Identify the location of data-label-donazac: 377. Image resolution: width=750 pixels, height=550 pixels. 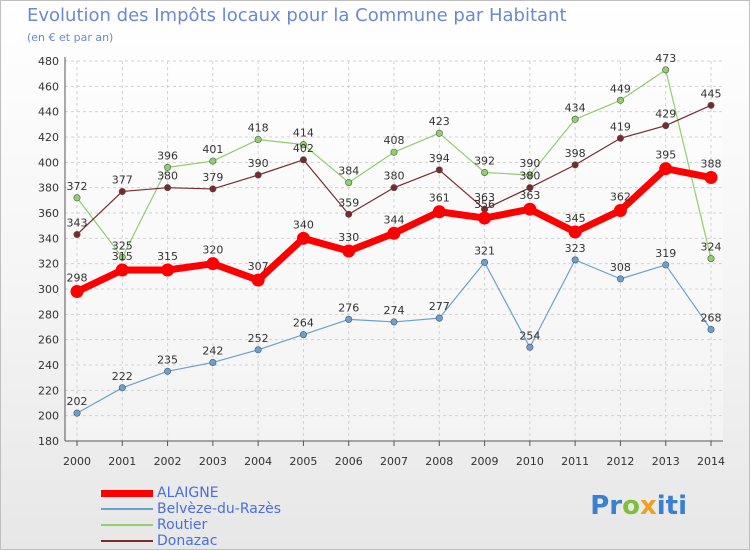
(122, 179).